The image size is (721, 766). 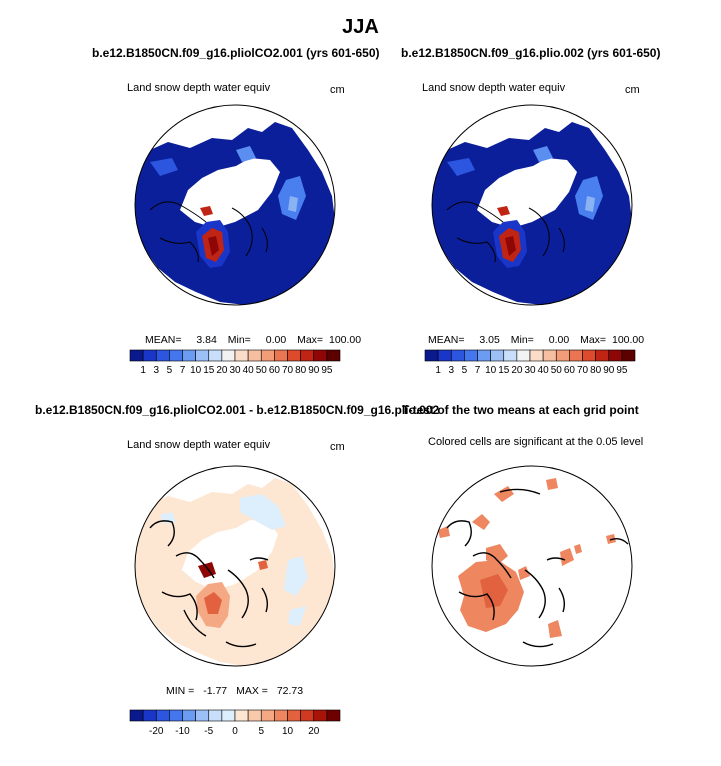 What do you see at coordinates (276, 340) in the screenshot?
I see `min-value: 0.00` at bounding box center [276, 340].